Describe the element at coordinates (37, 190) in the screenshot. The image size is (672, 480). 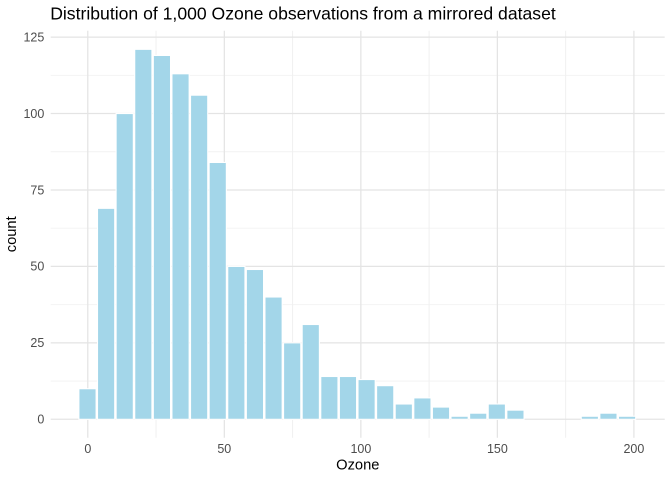
I see `svg-text: 75` at that location.